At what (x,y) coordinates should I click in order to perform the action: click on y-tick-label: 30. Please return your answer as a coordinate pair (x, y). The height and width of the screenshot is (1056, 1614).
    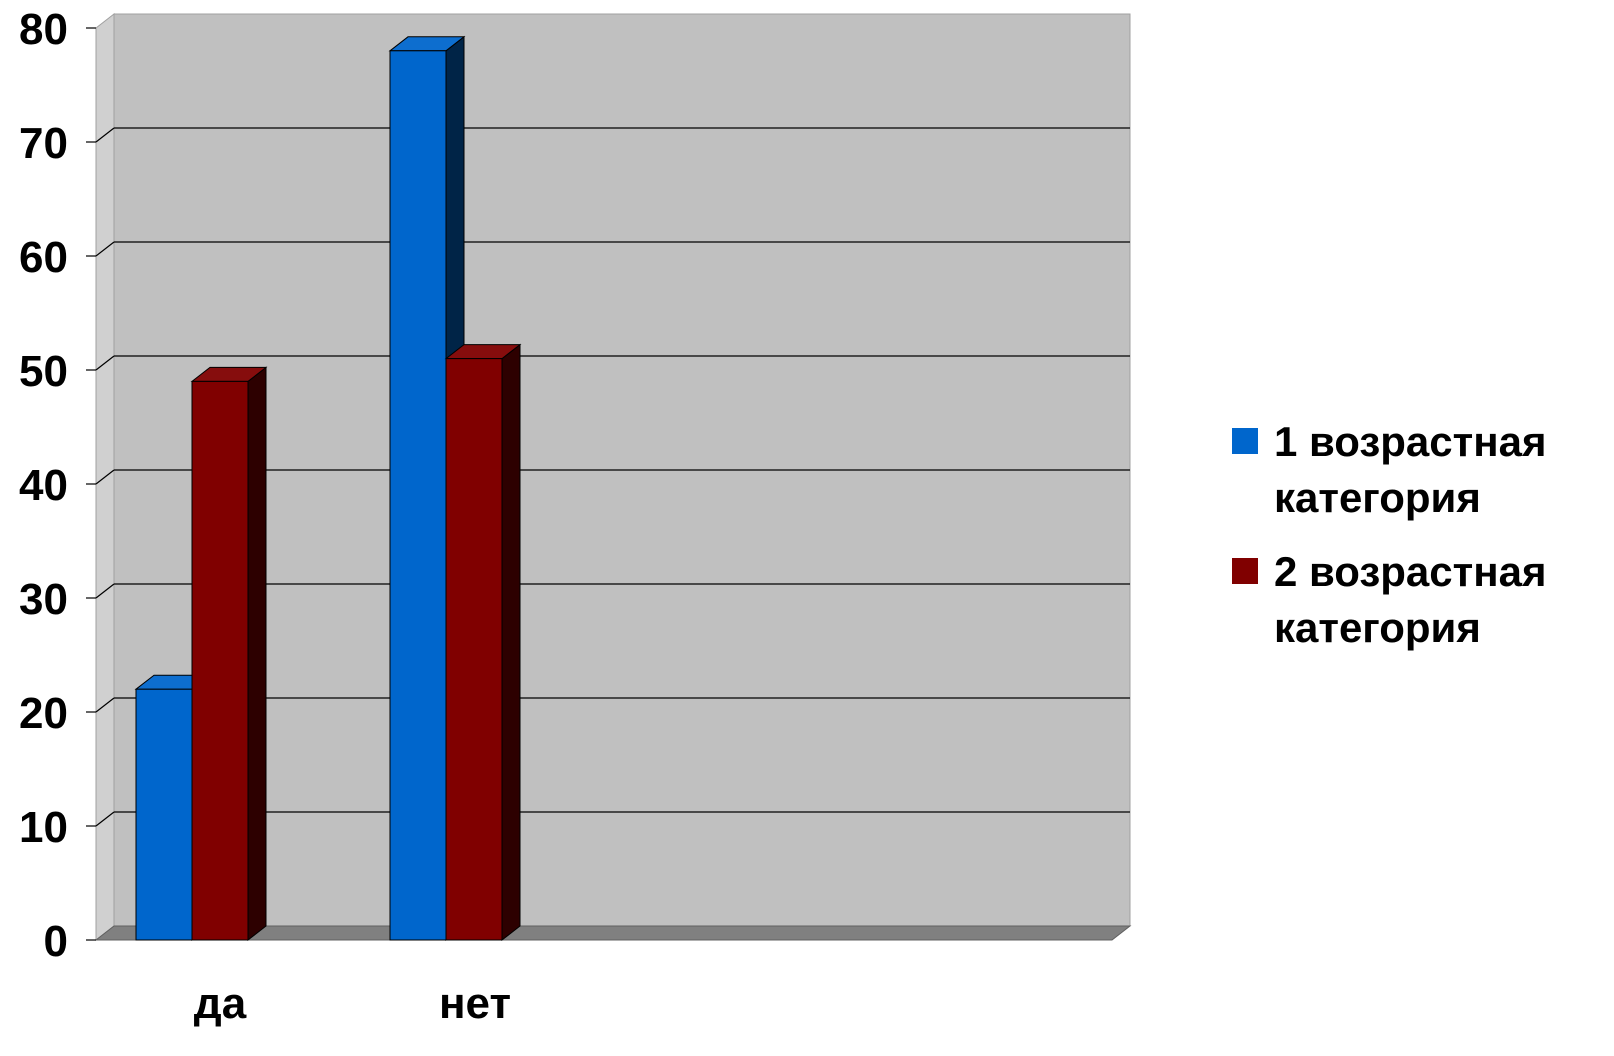
    Looking at the image, I should click on (43, 599).